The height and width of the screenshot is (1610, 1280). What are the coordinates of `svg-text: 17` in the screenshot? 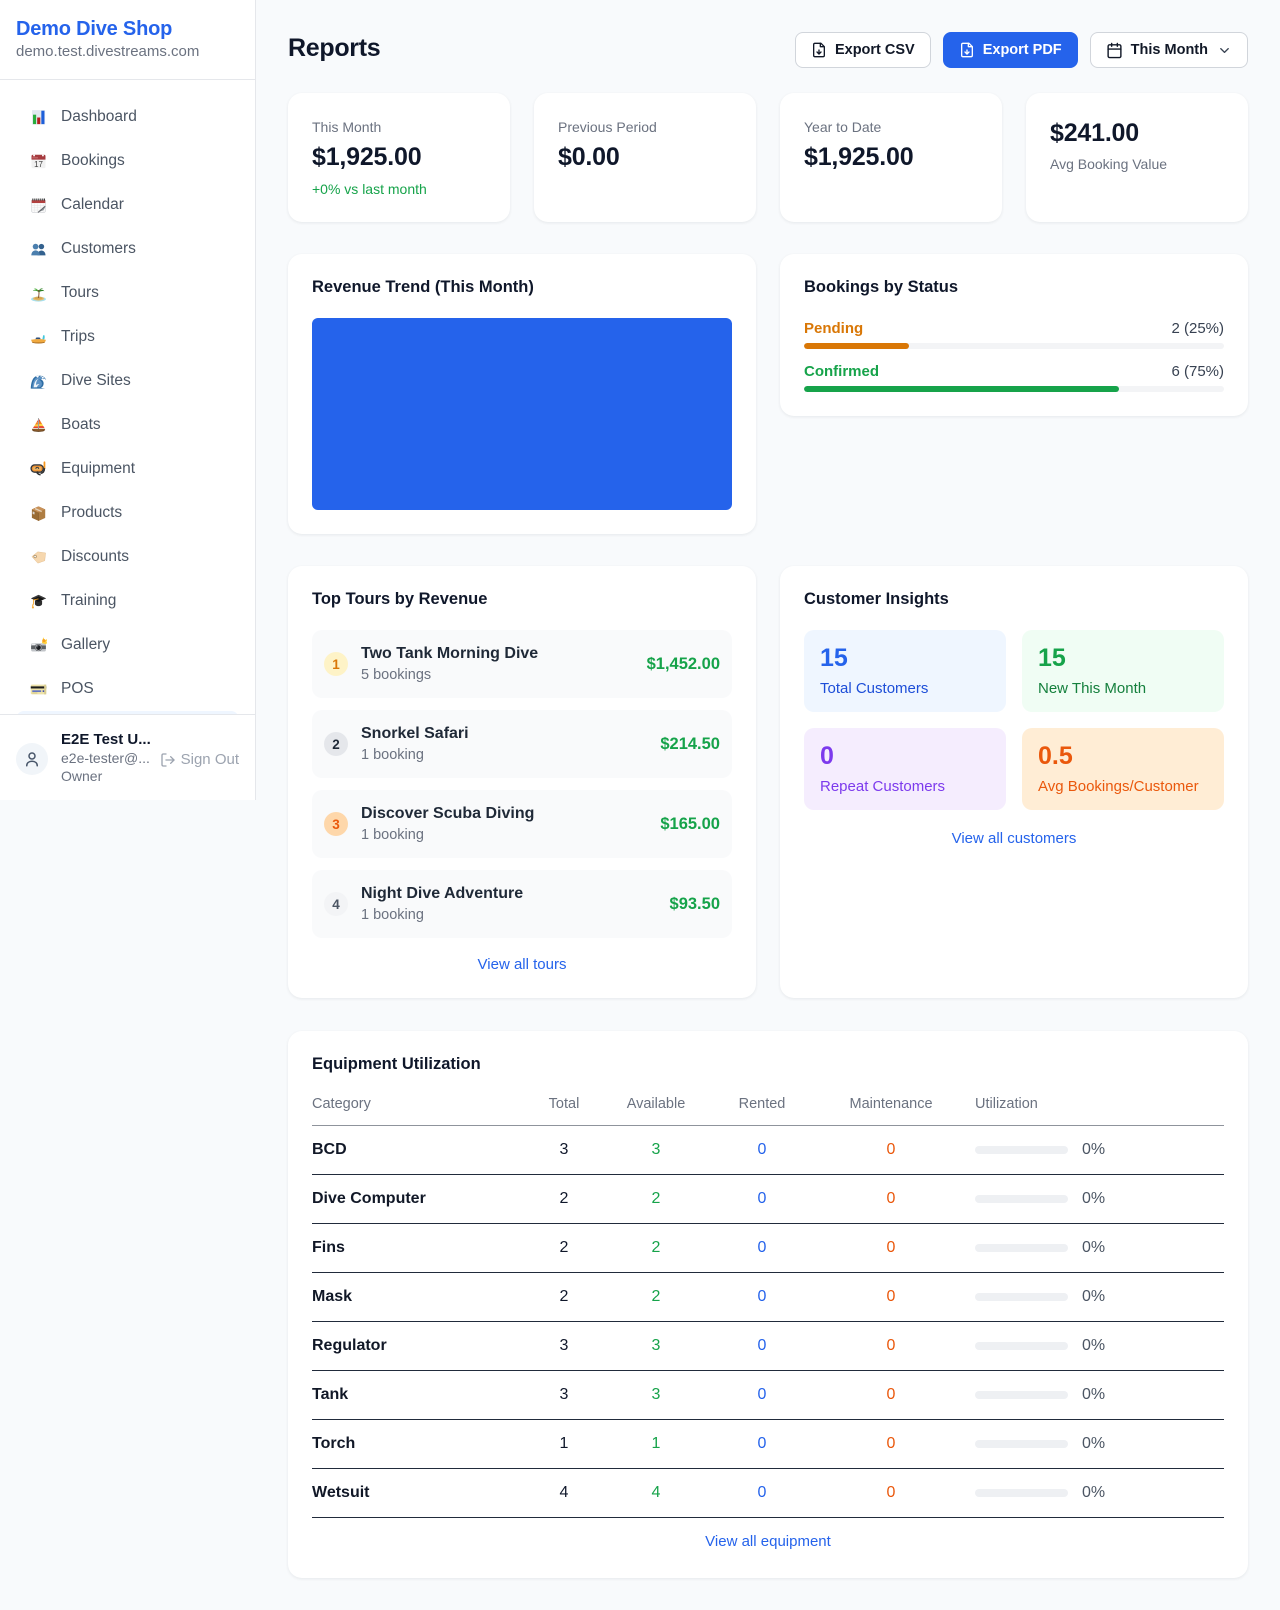 It's located at (38, 163).